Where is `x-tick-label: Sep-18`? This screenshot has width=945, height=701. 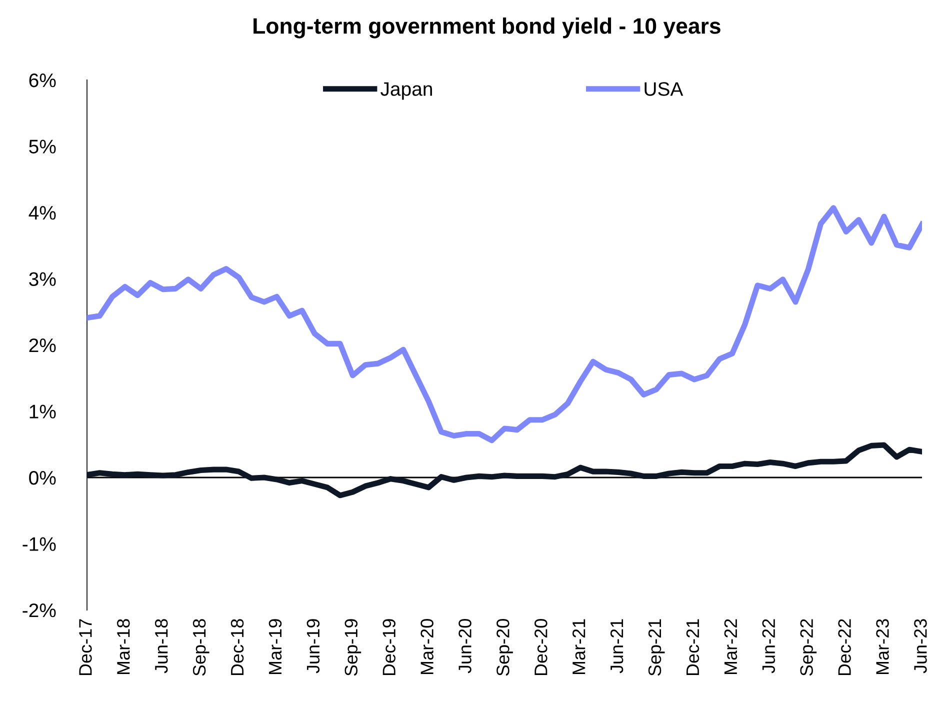
x-tick-label: Sep-18 is located at coordinates (201, 647).